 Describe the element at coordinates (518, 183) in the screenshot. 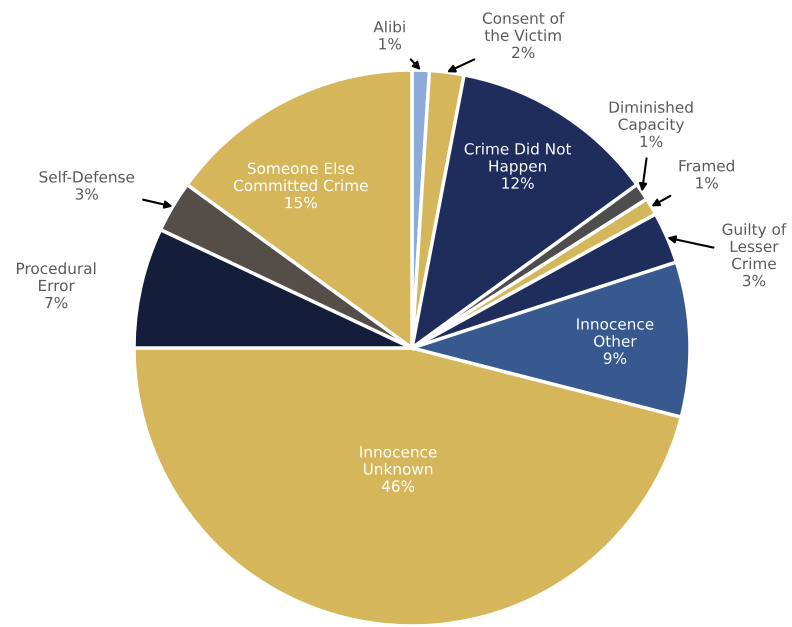

I see `data-label: 12%` at that location.